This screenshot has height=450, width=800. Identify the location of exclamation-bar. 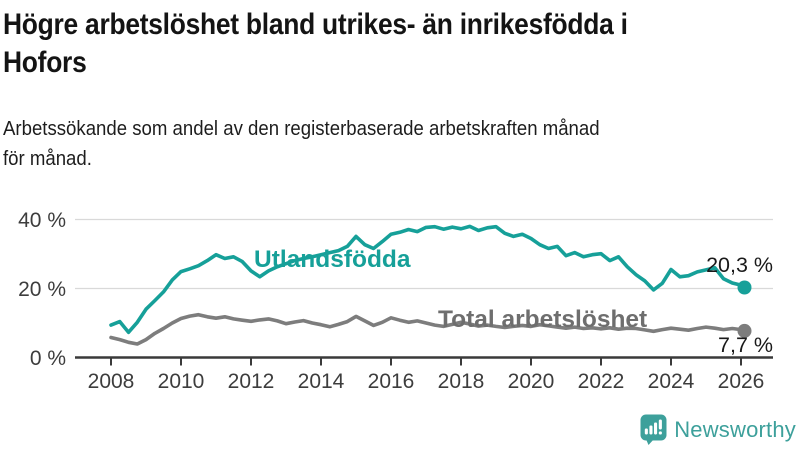
(660, 424).